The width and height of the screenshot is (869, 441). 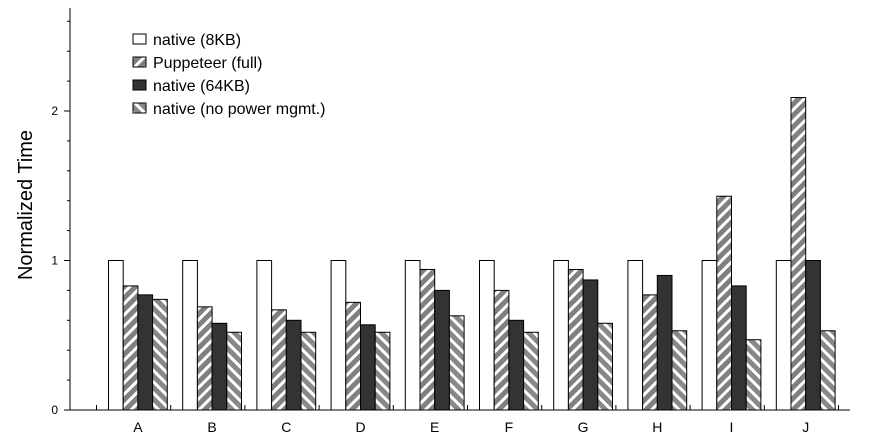 What do you see at coordinates (360, 427) in the screenshot?
I see `x-tick-label: D` at bounding box center [360, 427].